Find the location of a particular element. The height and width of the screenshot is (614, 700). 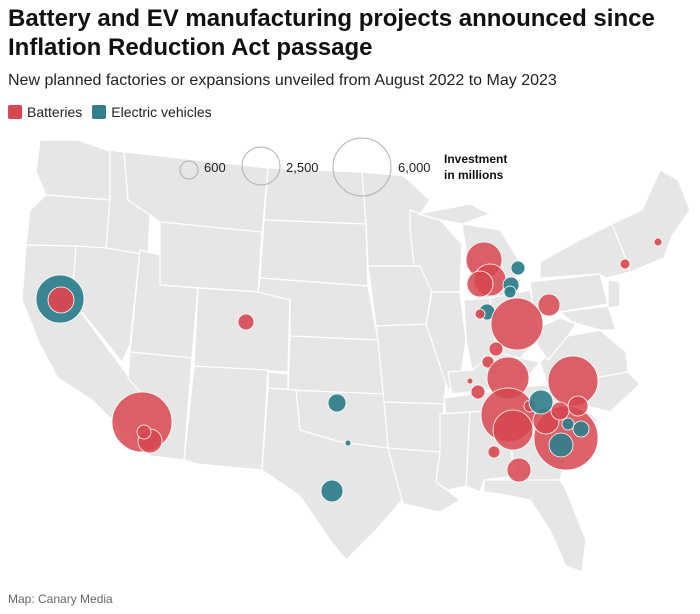

bubble-ev-tennessee is located at coordinates (541, 402).